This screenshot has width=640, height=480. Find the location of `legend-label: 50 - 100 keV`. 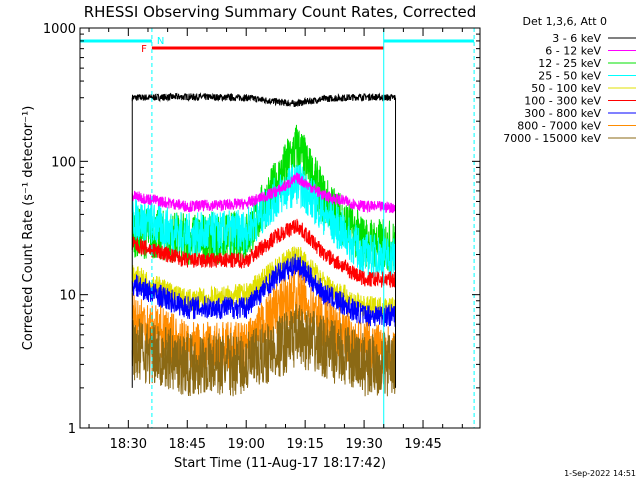

legend-label: 50 - 100 keV is located at coordinates (566, 88).